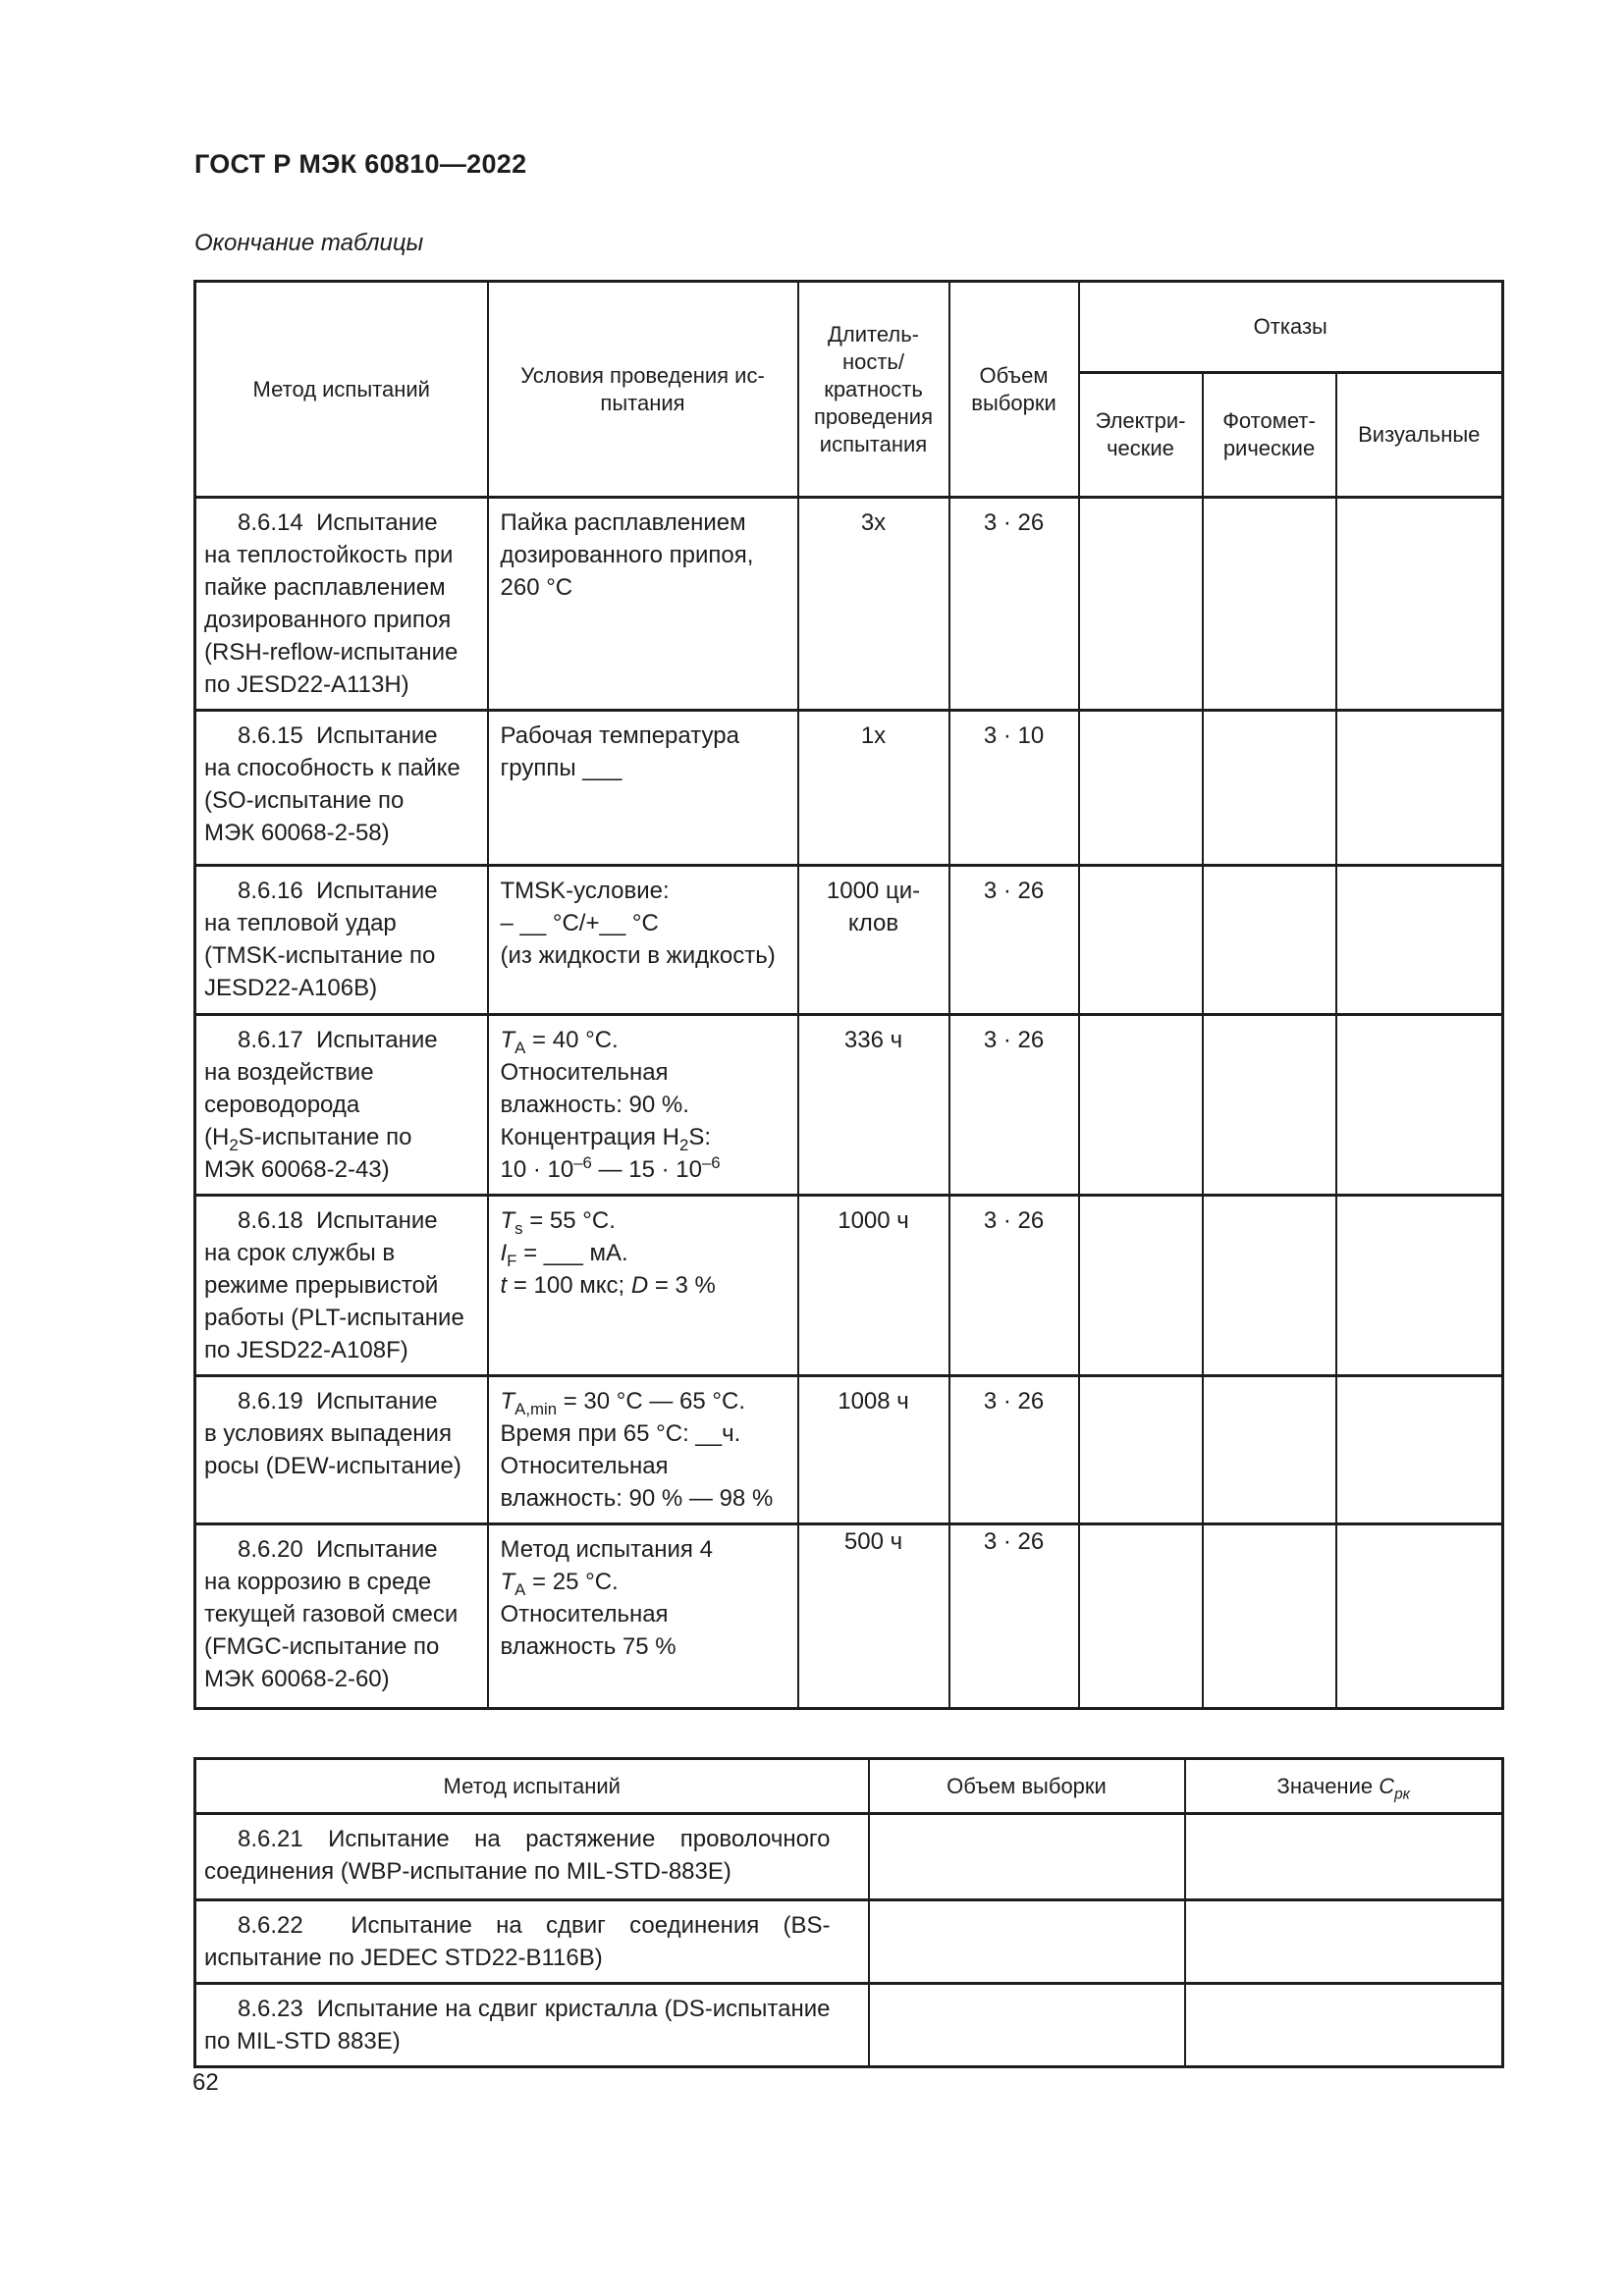  I want to click on duration-cell: 1008 ч, so click(873, 1449).